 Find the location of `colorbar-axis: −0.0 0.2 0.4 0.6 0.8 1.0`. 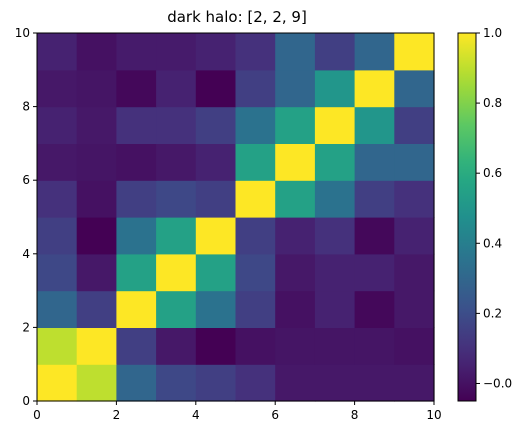

colorbar-axis: −0.0 0.2 0.4 0.6 0.8 1.0 is located at coordinates (494, 208).